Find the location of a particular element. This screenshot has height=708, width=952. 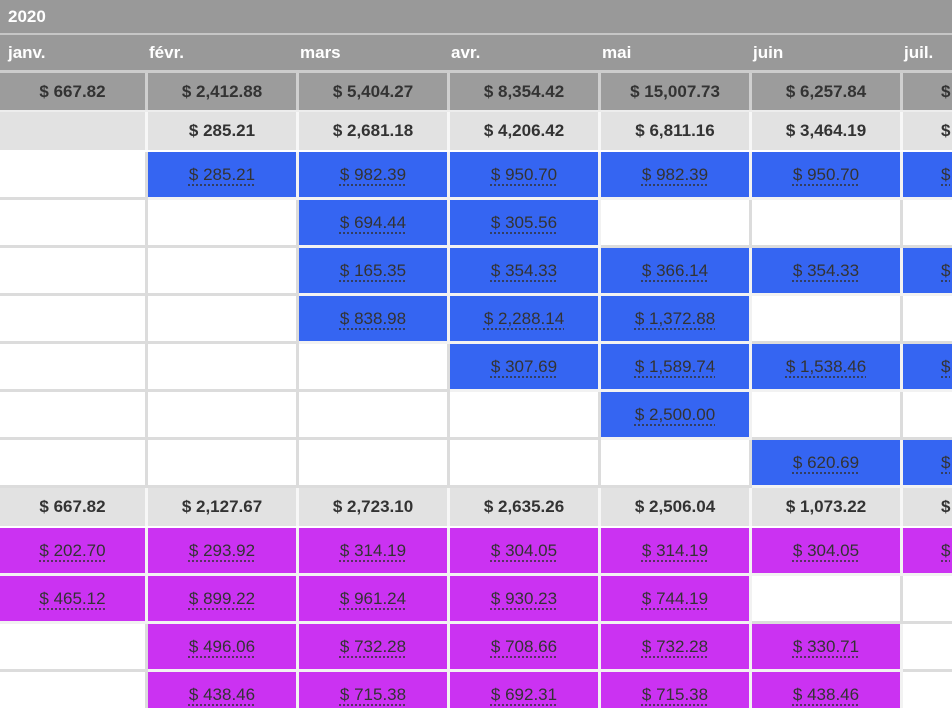

amount-cell: $ 838.98 is located at coordinates (374, 320).